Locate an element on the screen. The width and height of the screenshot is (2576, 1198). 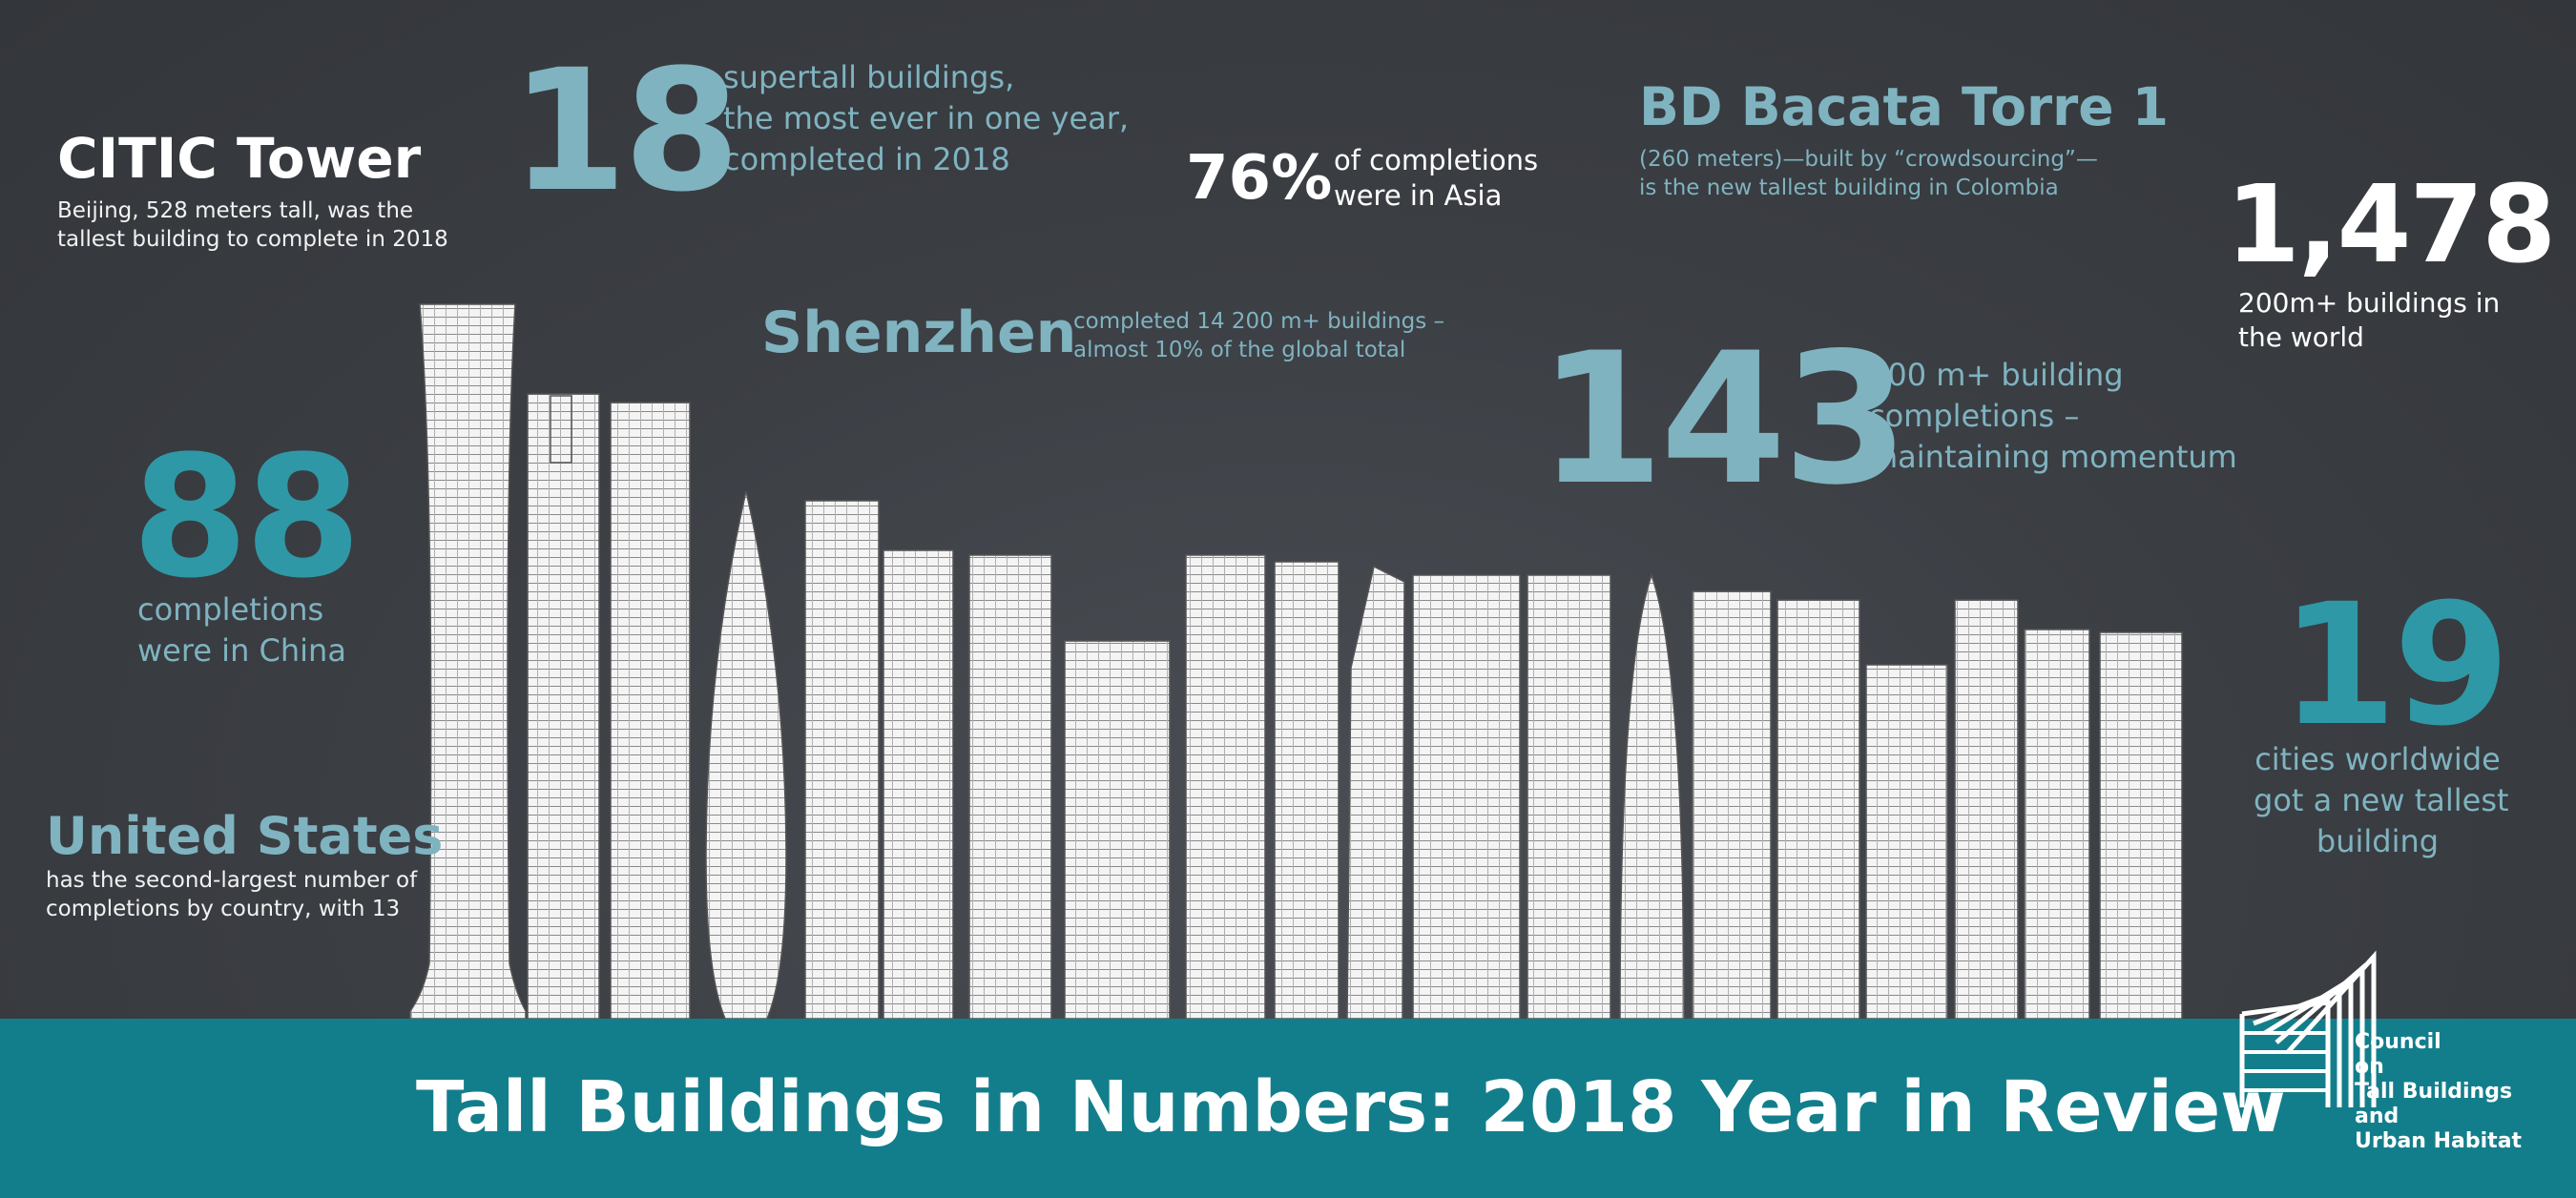
line: 200m+ buildings in is located at coordinates (2369, 303).